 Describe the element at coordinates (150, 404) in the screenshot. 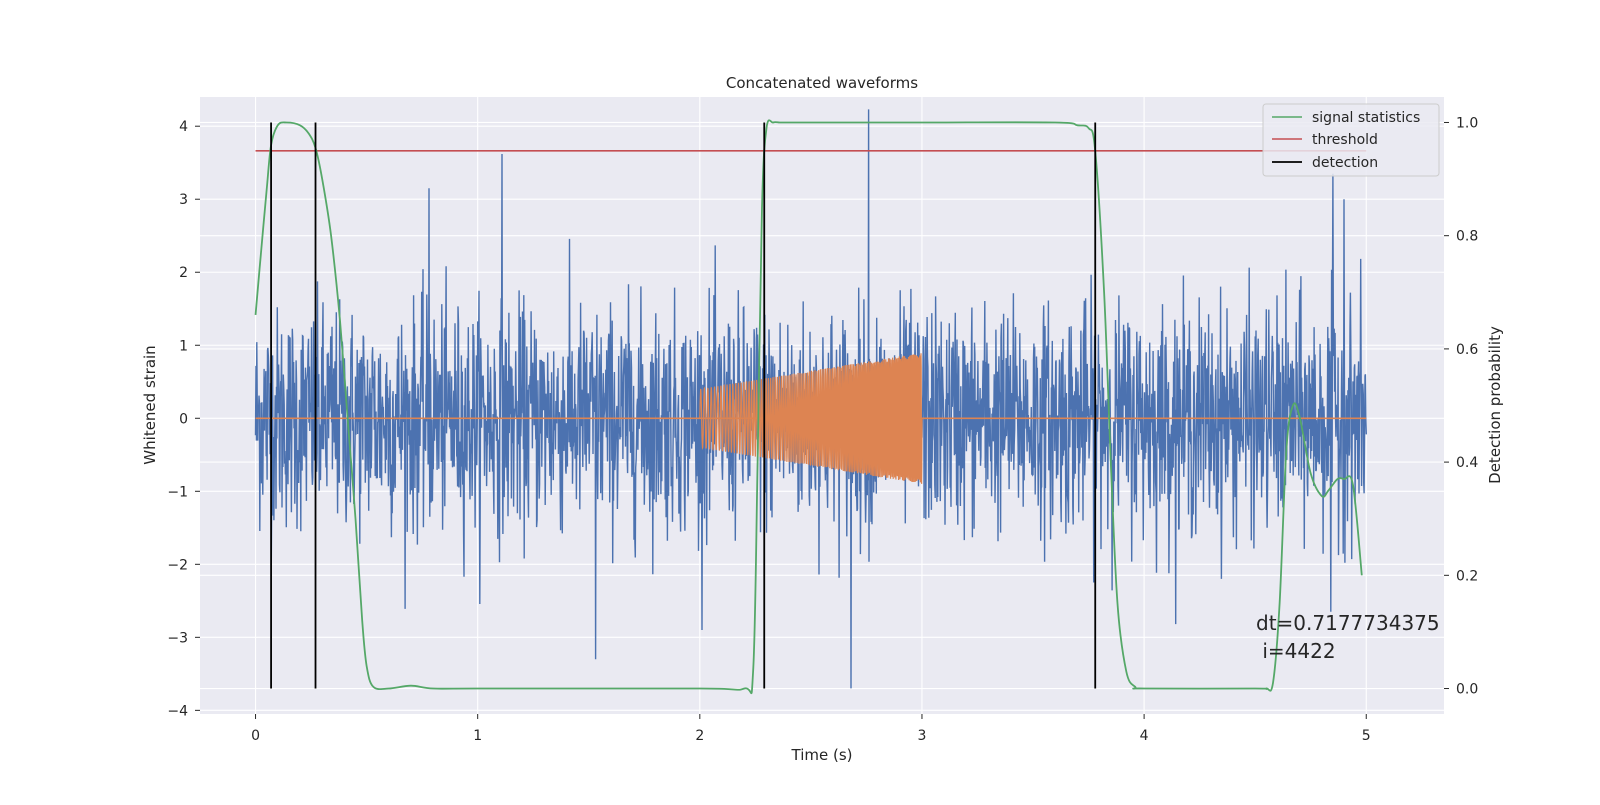

I see `y-axis-label-left: Whitened strain` at that location.